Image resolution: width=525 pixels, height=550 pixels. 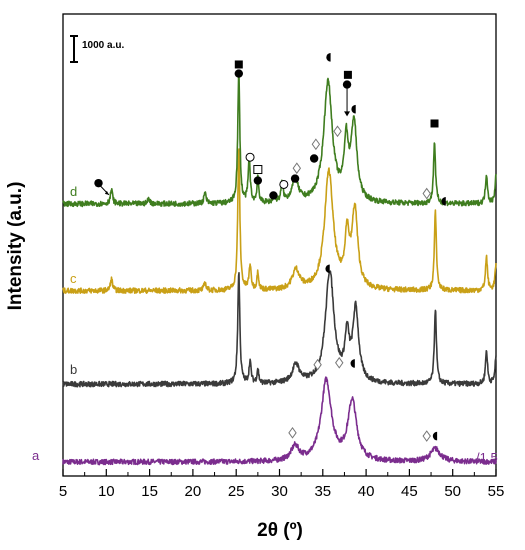 What do you see at coordinates (15, 246) in the screenshot?
I see `y-axis-title: Intensity (a.u.)` at bounding box center [15, 246].